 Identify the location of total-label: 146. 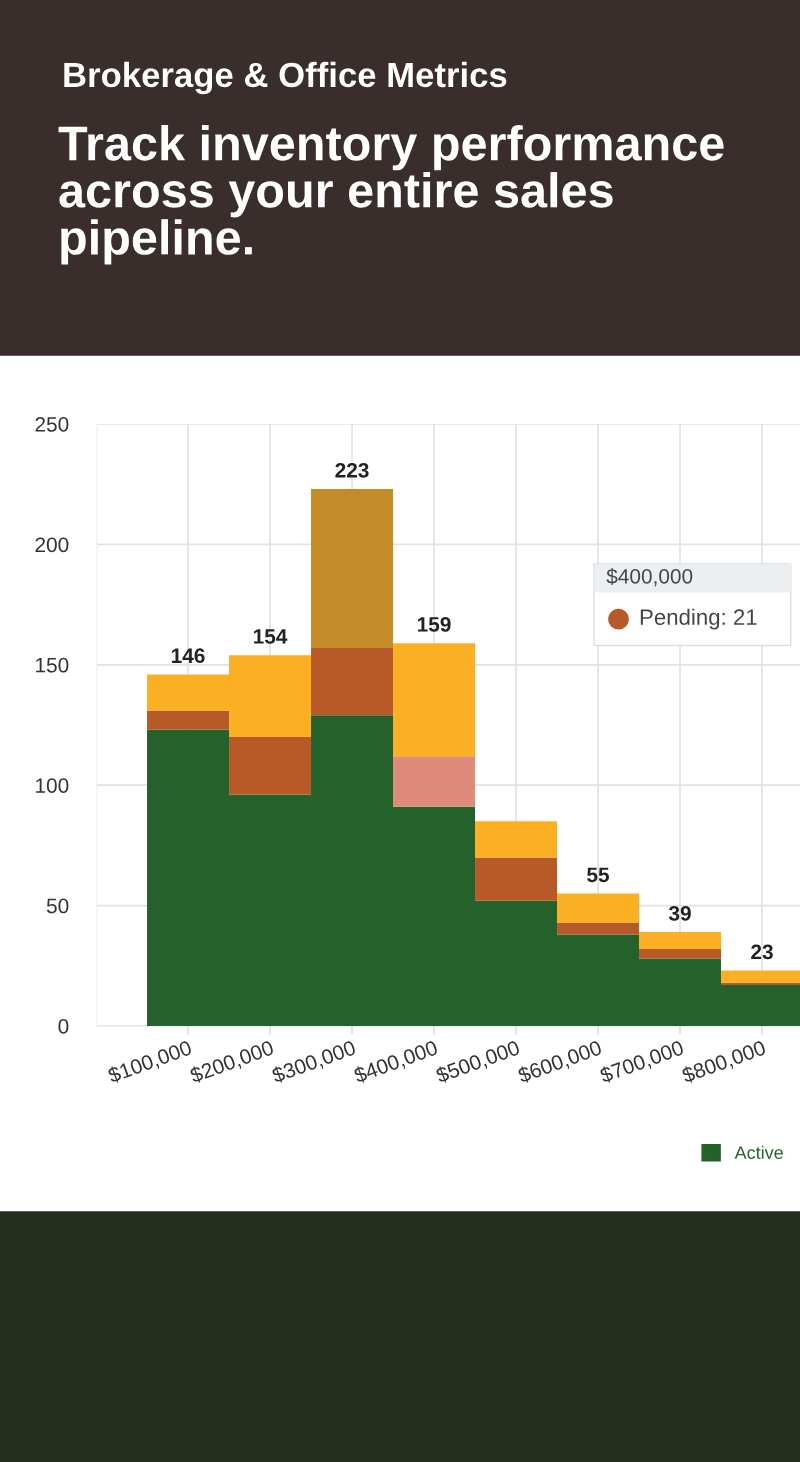
(188, 656).